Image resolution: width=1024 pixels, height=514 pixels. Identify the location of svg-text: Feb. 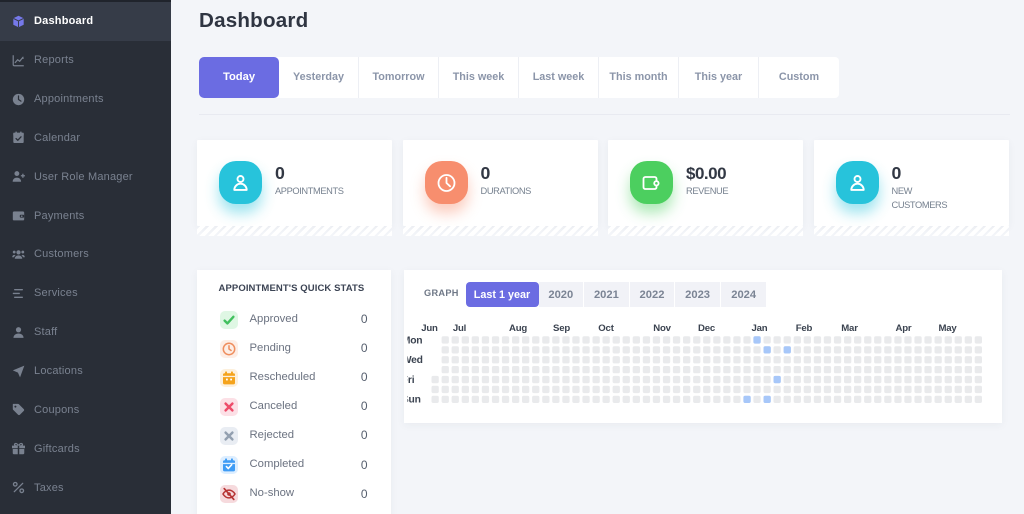
(804, 328).